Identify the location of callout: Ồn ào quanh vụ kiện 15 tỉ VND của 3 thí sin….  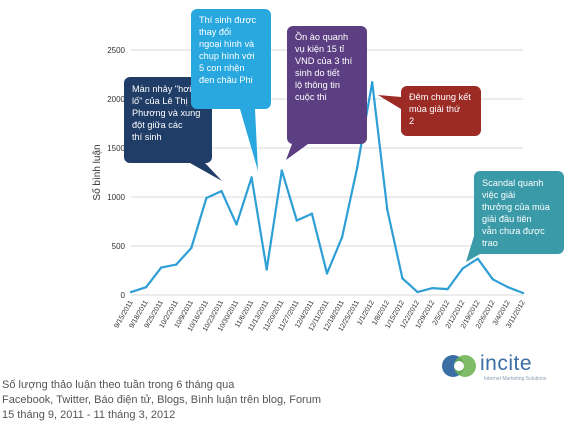
(326, 93).